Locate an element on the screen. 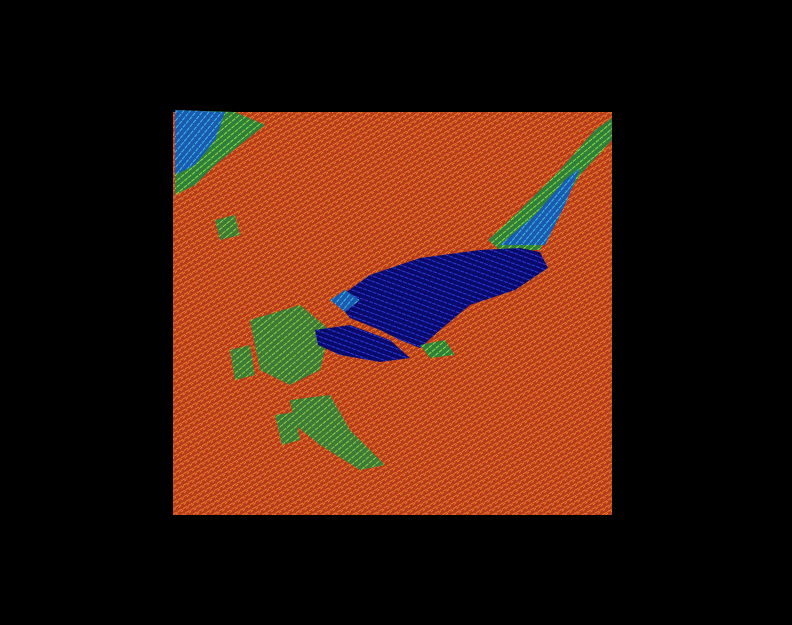  green-regions is located at coordinates (300, 342).